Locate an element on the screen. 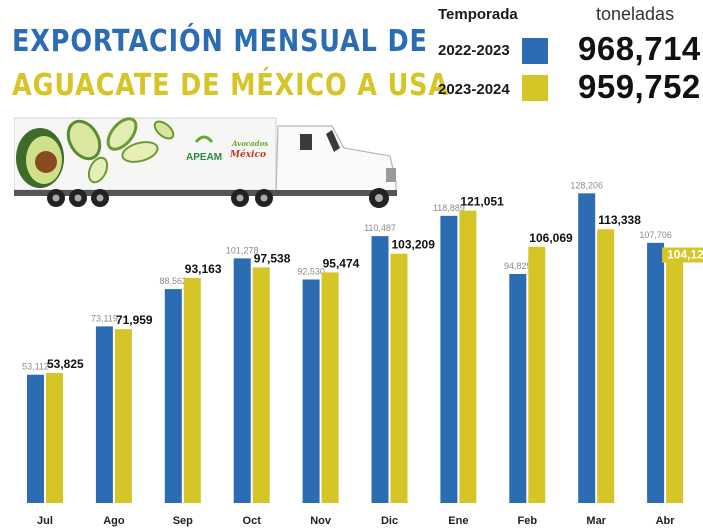  avocados-mexico-logo: Avocados México is located at coordinates (248, 149).